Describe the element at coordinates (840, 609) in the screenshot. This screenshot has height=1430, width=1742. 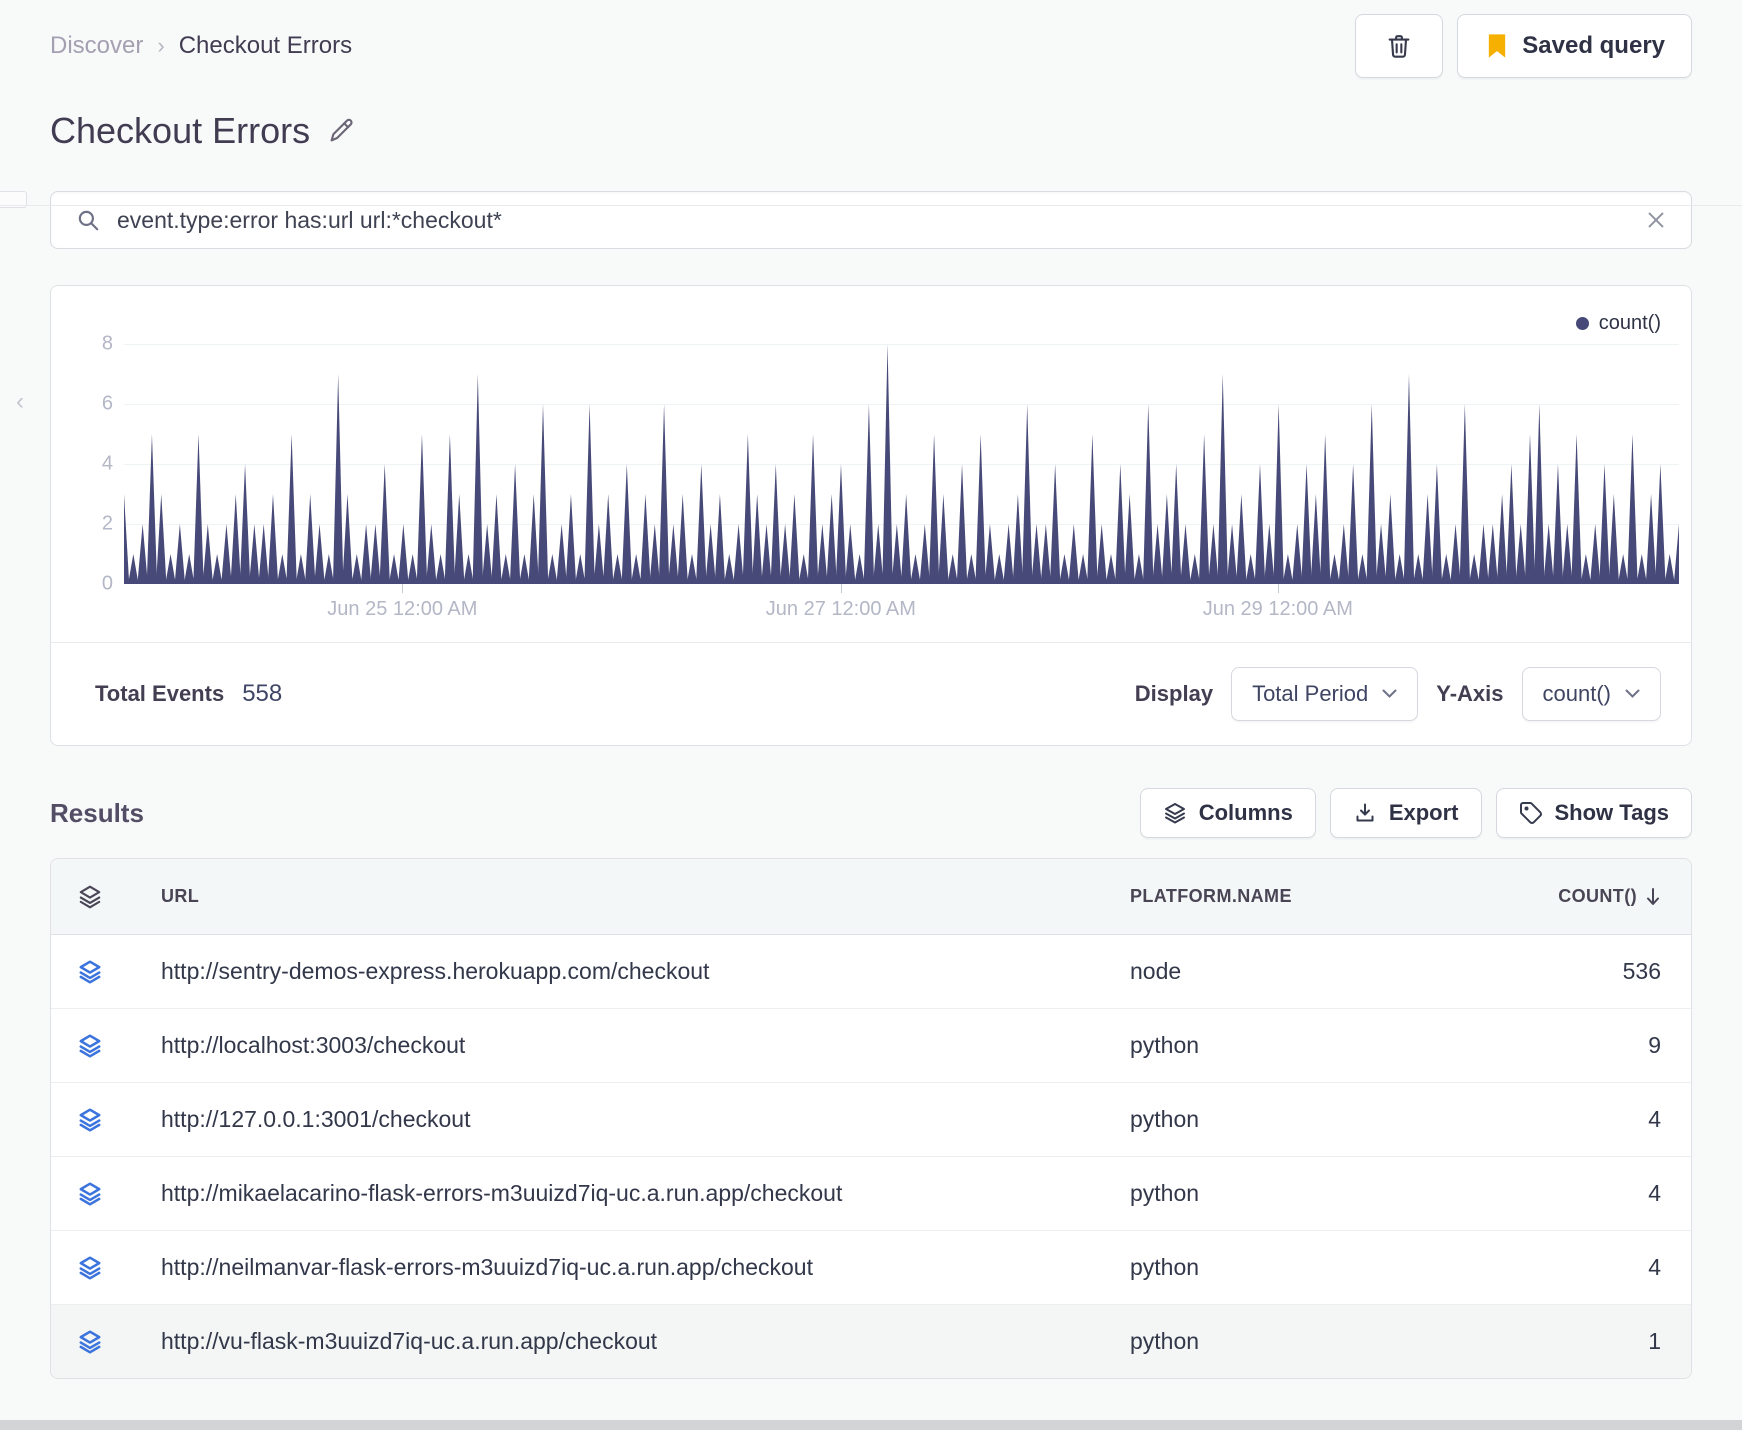
I see `x-tick-label: Jun 27 12:00 AM` at that location.